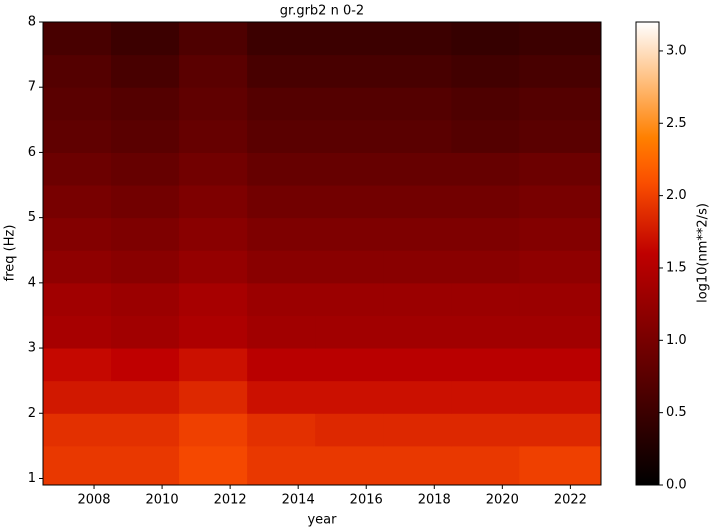 Image resolution: width=713 pixels, height=531 pixels. Describe the element at coordinates (676, 123) in the screenshot. I see `colorbar-tick-label: 2.5` at that location.